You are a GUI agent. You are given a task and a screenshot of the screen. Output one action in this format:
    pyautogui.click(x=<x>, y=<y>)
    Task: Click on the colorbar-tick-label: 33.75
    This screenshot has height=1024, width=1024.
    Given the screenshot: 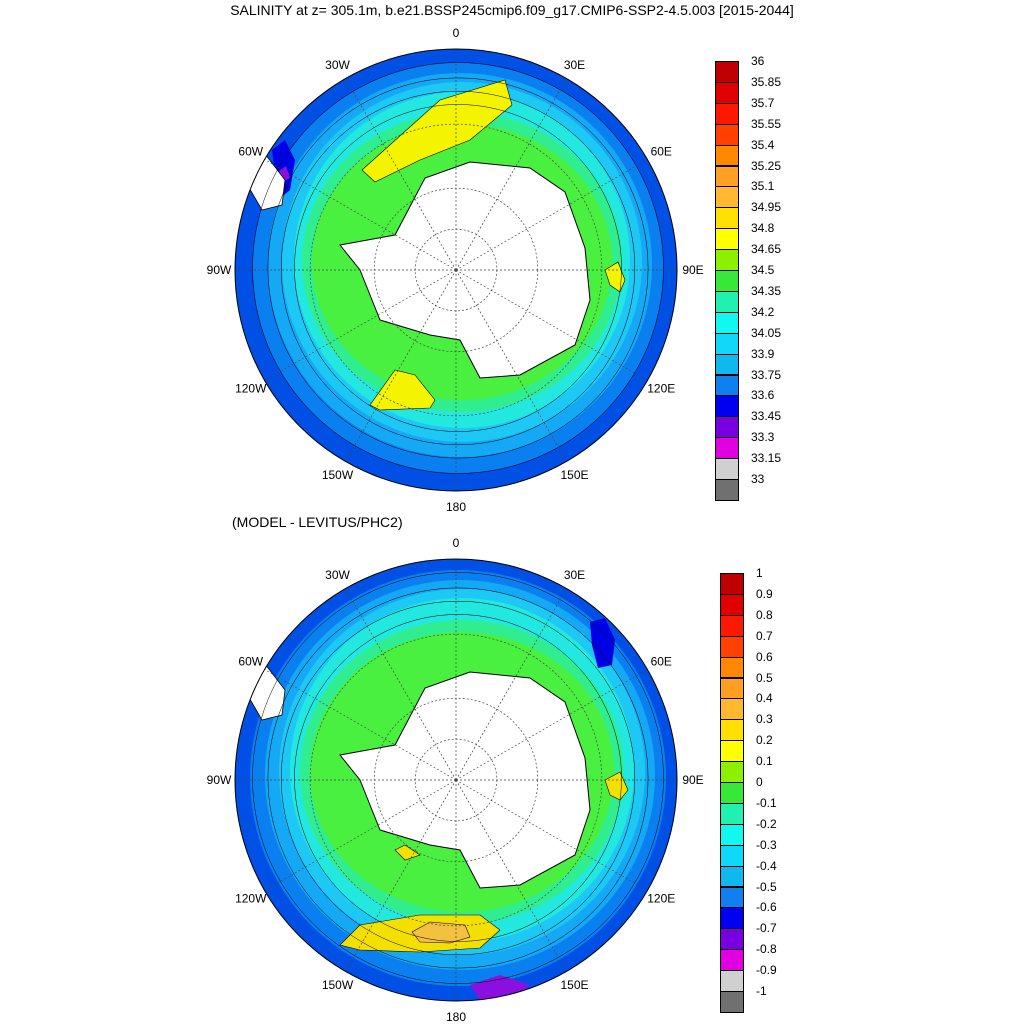 What is the action you would take?
    pyautogui.click(x=766, y=374)
    